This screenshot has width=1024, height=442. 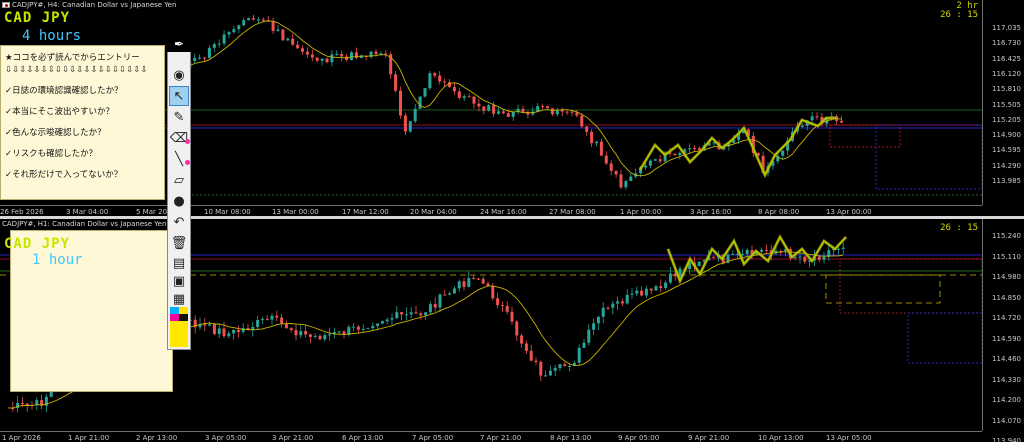 I want to click on h1-bar-countdown: 26 : 15, so click(x=959, y=228).